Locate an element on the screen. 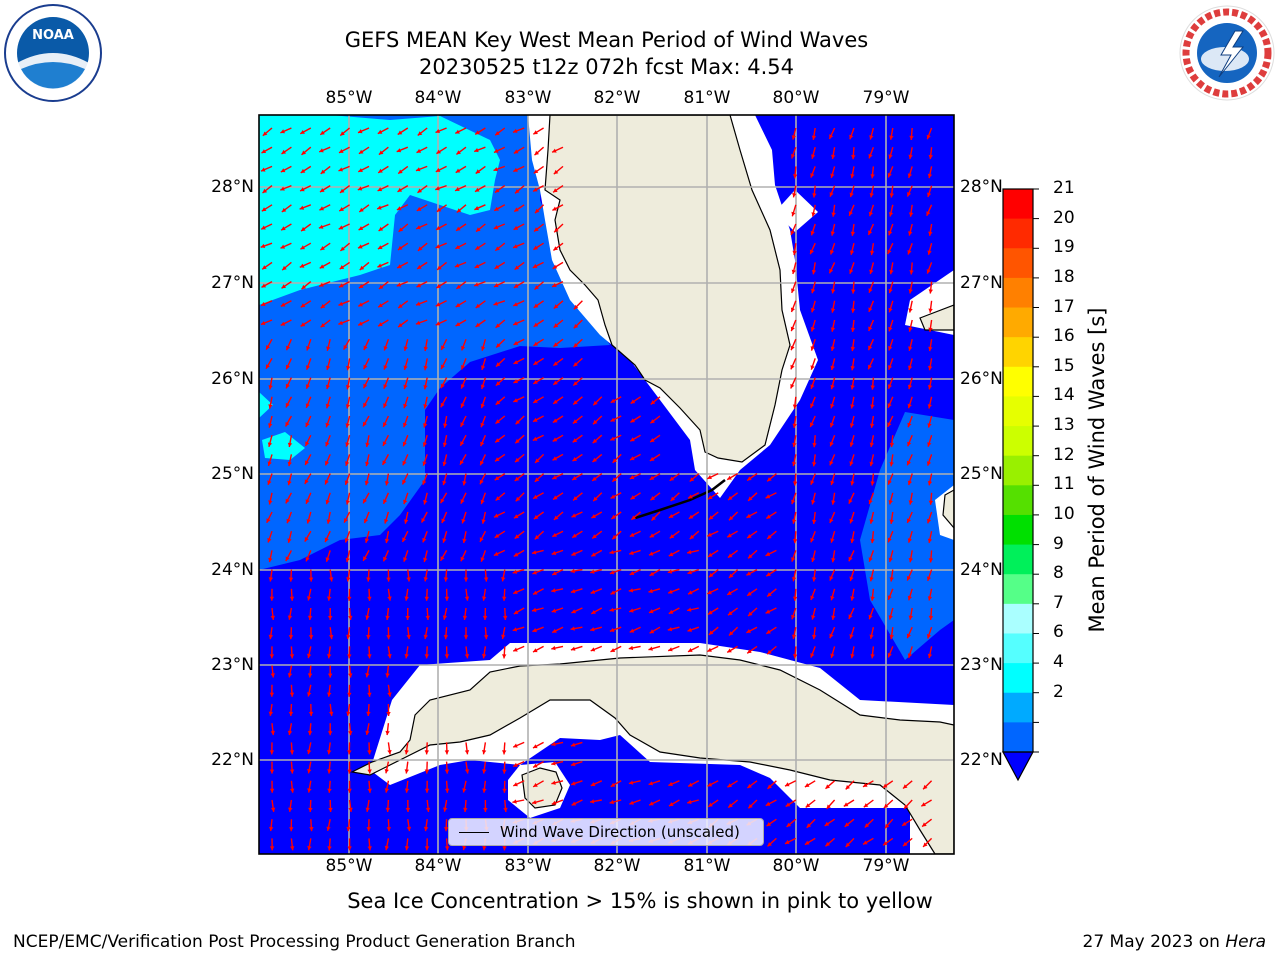 This screenshot has width=1280, height=960. colorbar-tick: 12 is located at coordinates (1064, 455).